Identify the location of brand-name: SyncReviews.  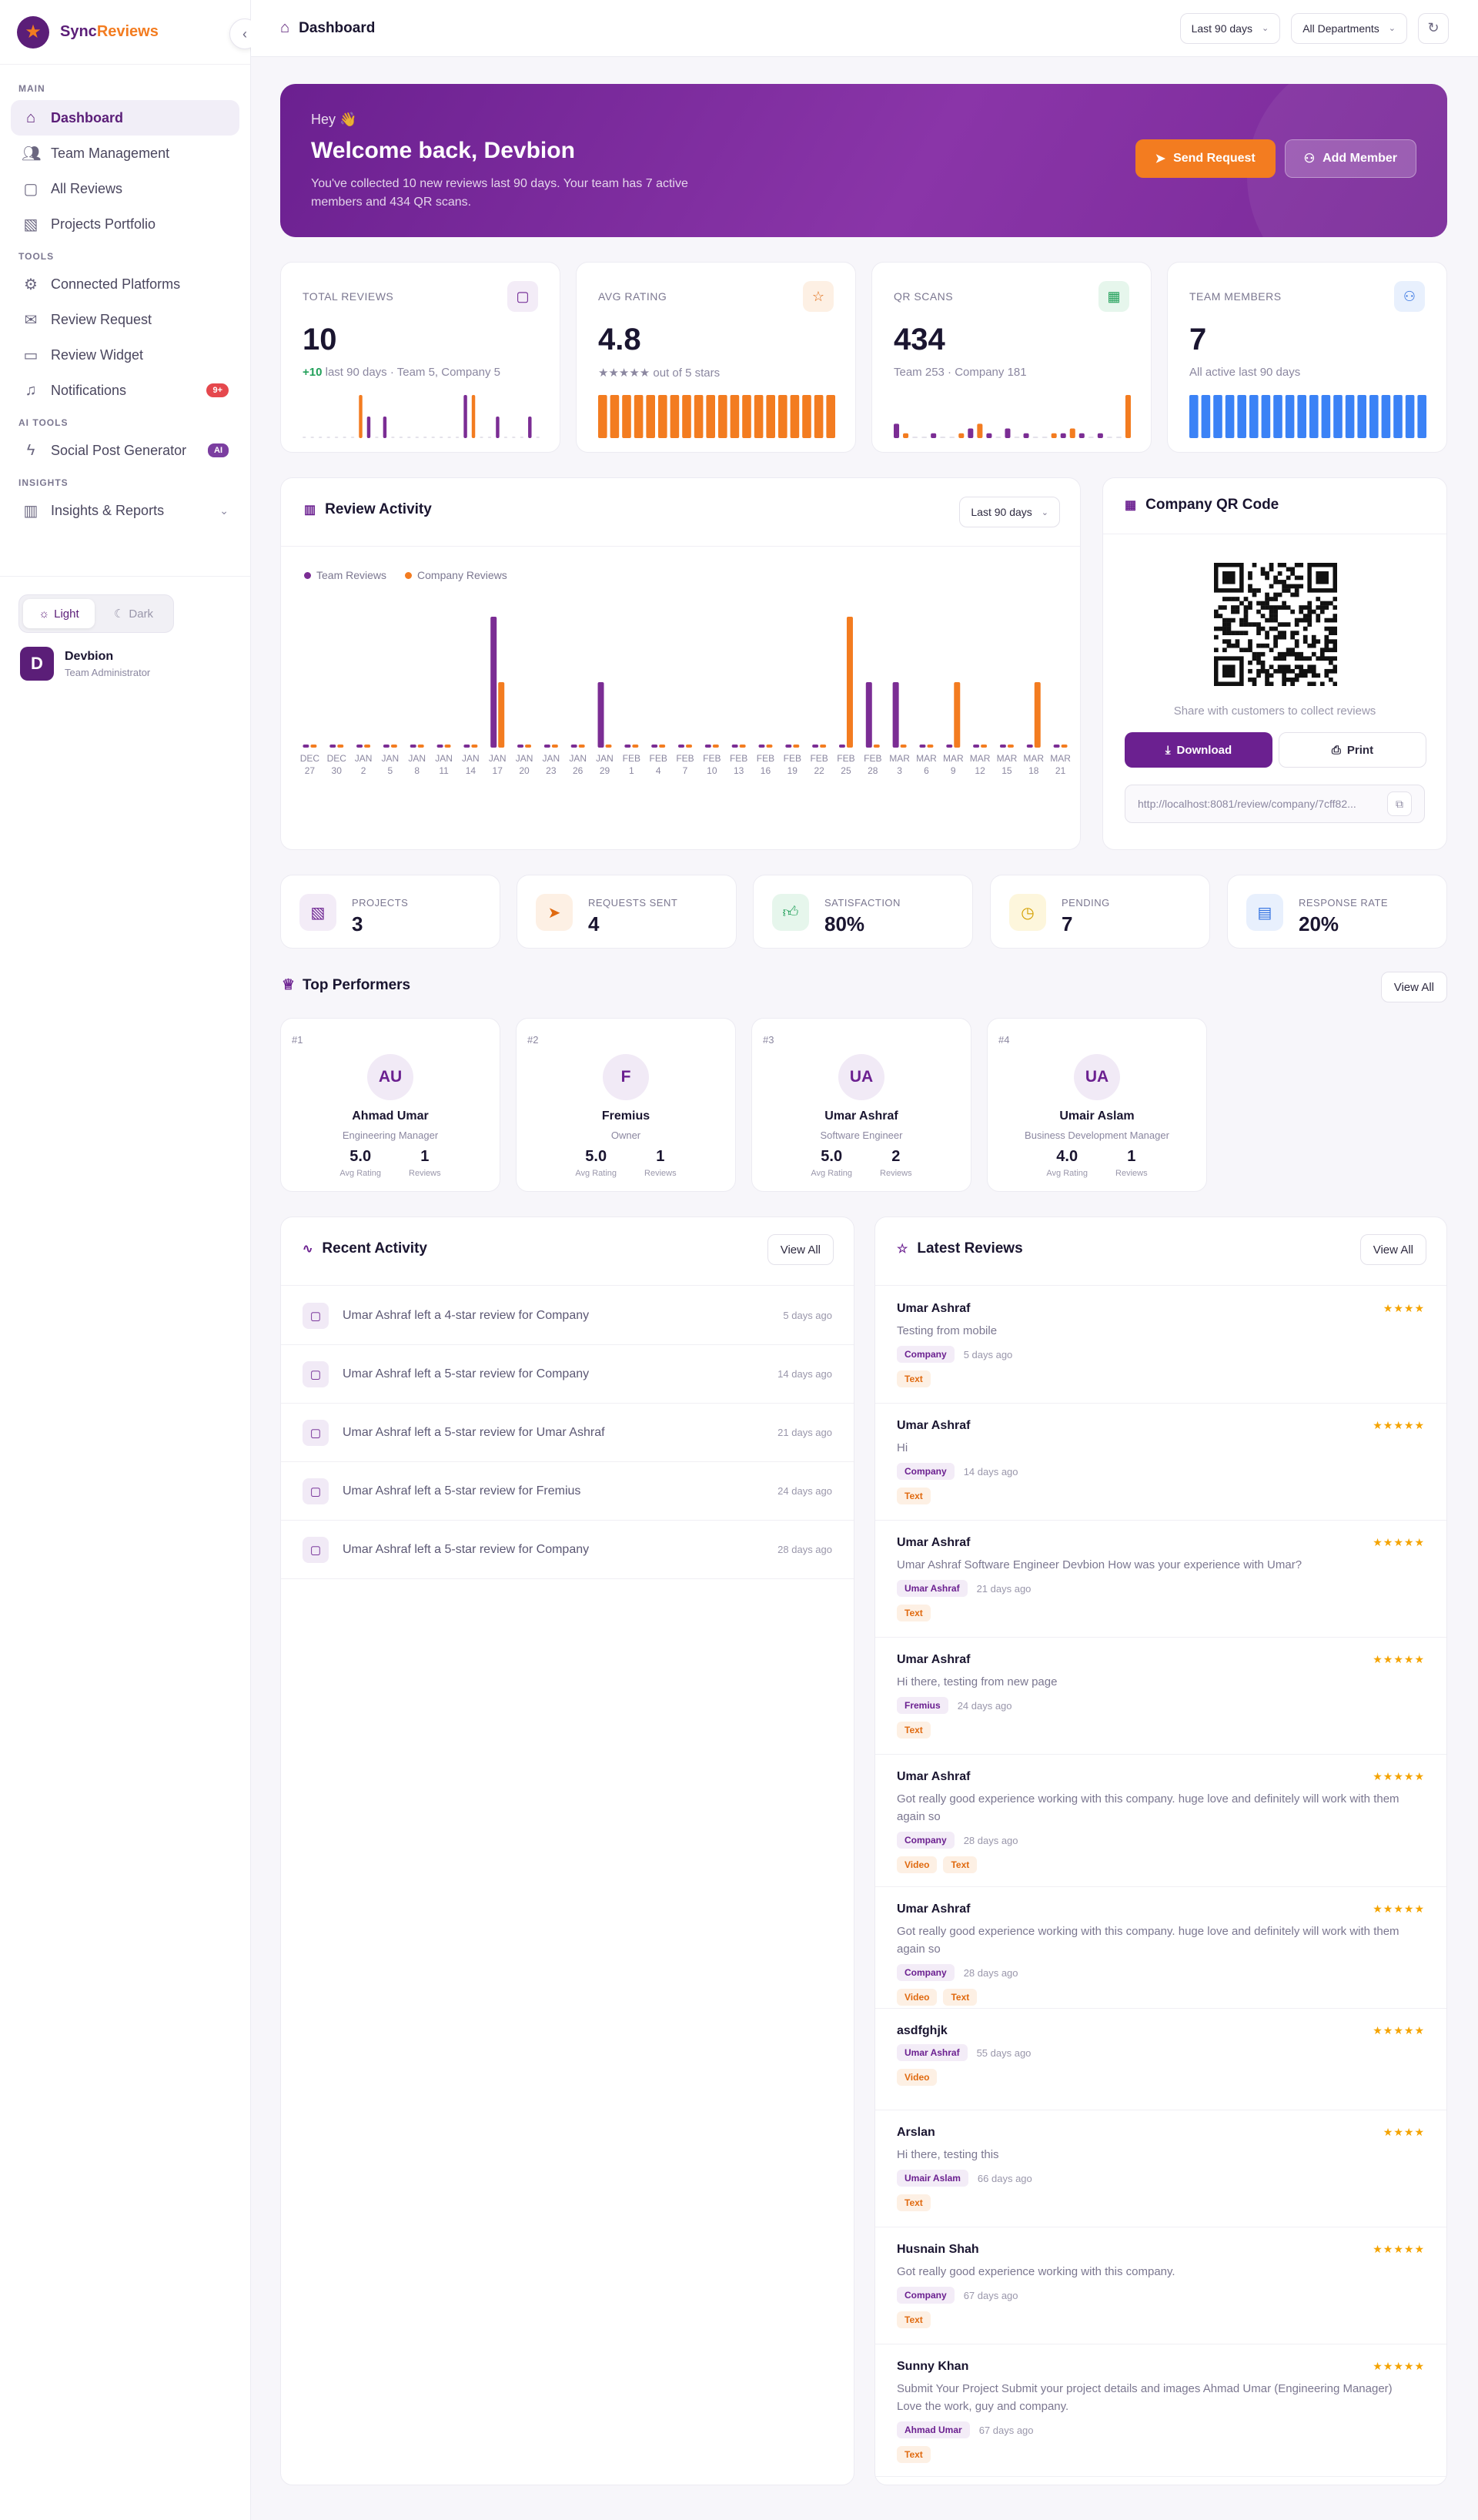
(109, 31).